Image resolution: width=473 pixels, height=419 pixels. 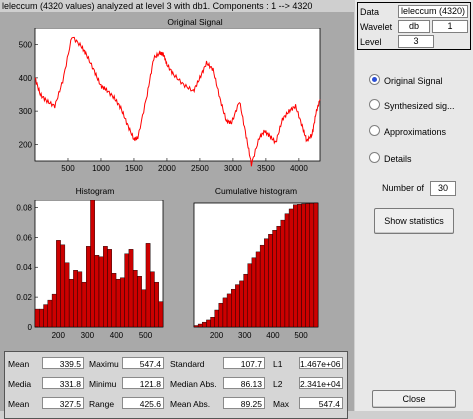 I want to click on x-tick-label: 1000, so click(x=101, y=168).